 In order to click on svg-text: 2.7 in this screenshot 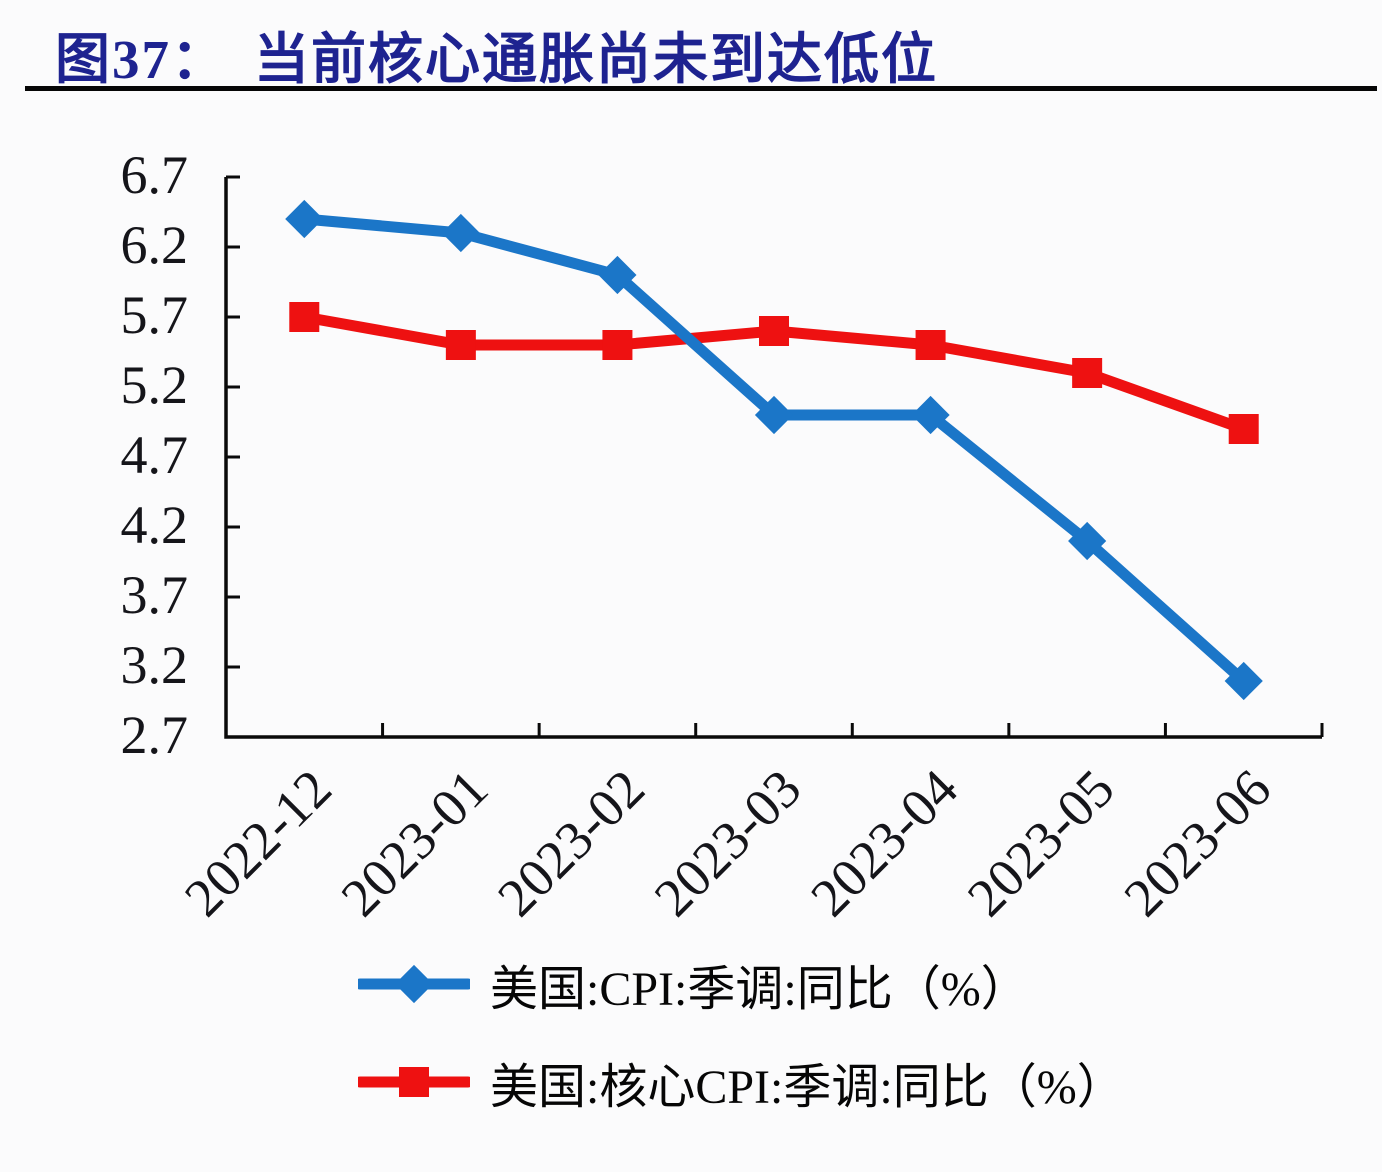, I will do `click(155, 735)`.